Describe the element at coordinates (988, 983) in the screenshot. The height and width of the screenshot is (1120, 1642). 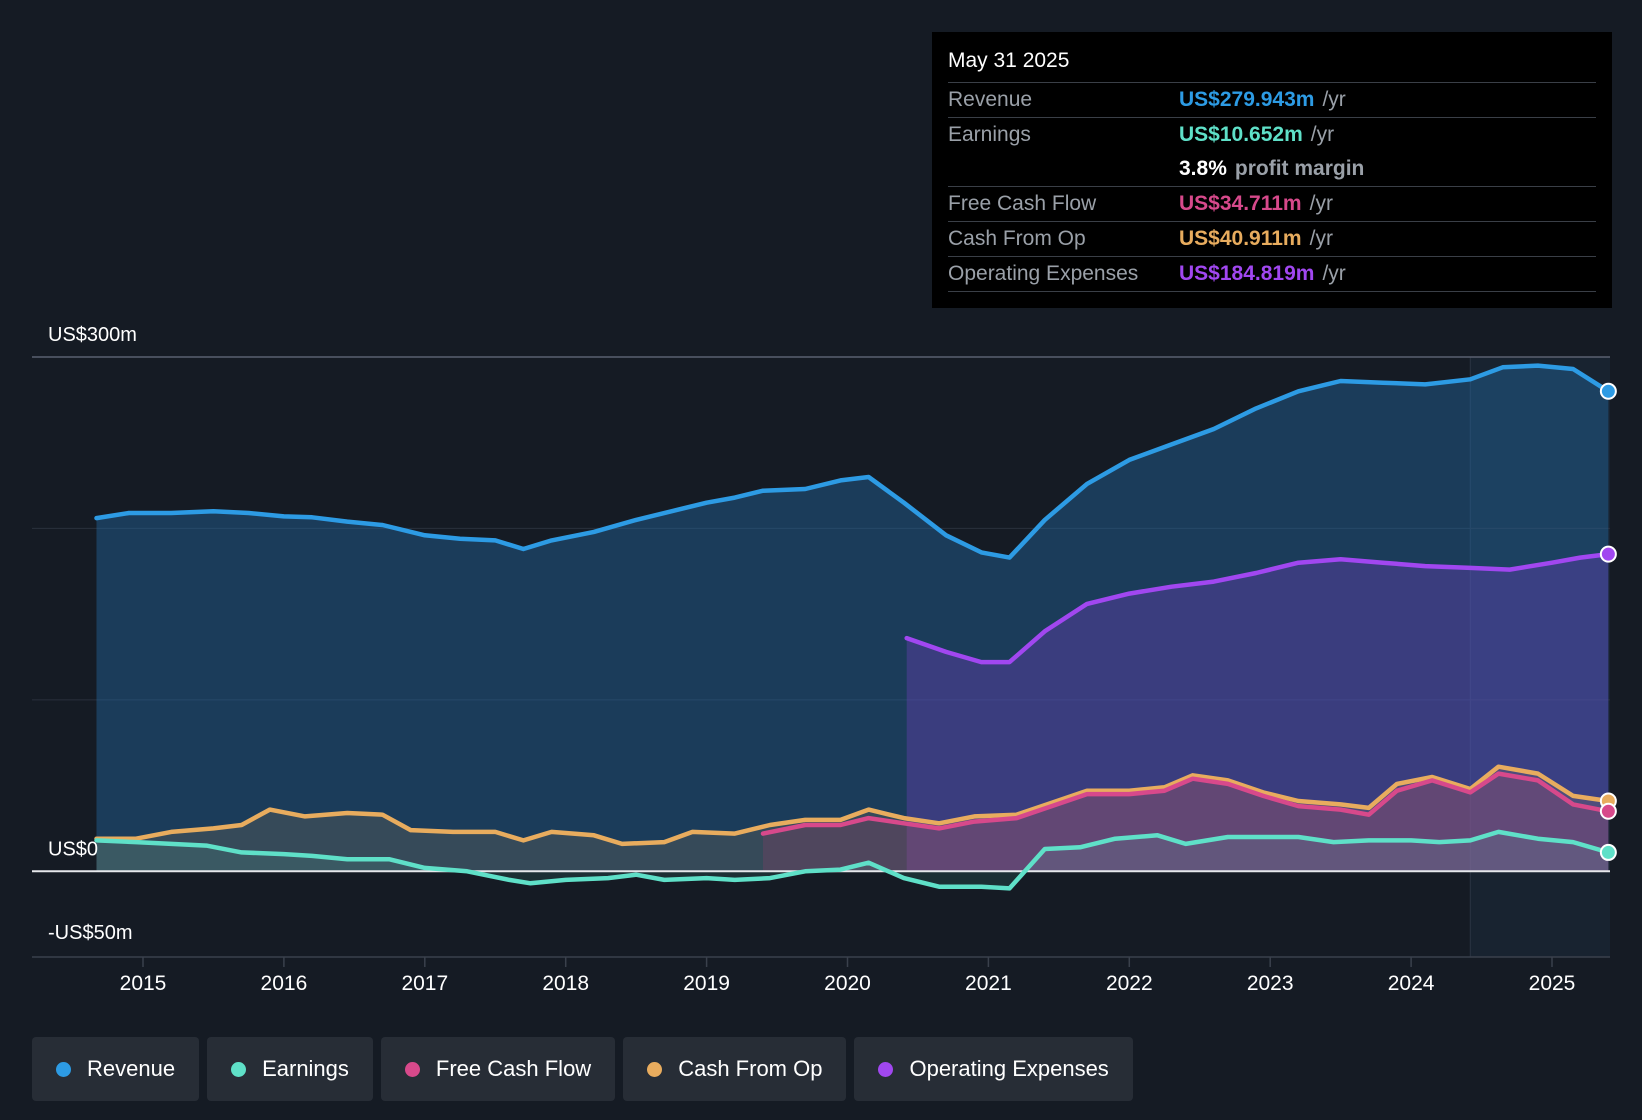
I see `x-axis-label: 2021` at that location.